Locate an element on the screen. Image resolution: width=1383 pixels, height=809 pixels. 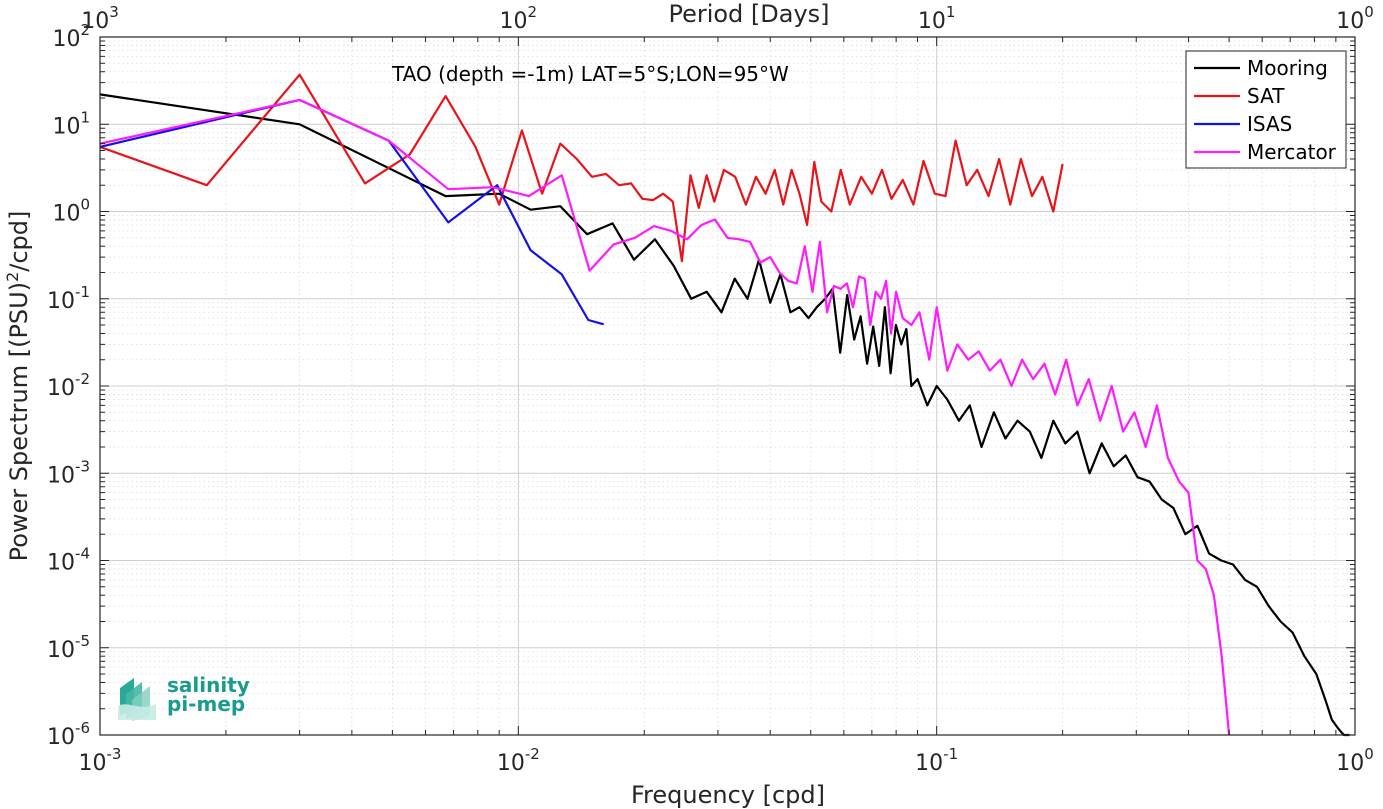
y-tick-label: 10⁻¹ is located at coordinates (68, 298).